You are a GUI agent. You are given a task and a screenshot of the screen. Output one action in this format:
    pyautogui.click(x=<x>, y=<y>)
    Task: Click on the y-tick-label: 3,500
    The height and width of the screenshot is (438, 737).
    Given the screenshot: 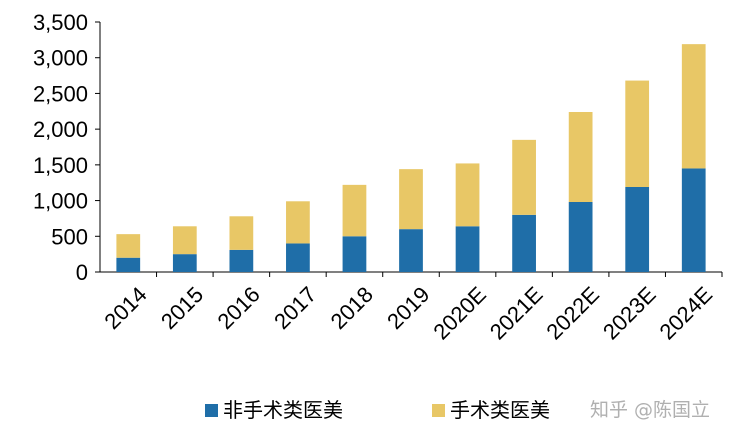 What is the action you would take?
    pyautogui.click(x=60, y=22)
    